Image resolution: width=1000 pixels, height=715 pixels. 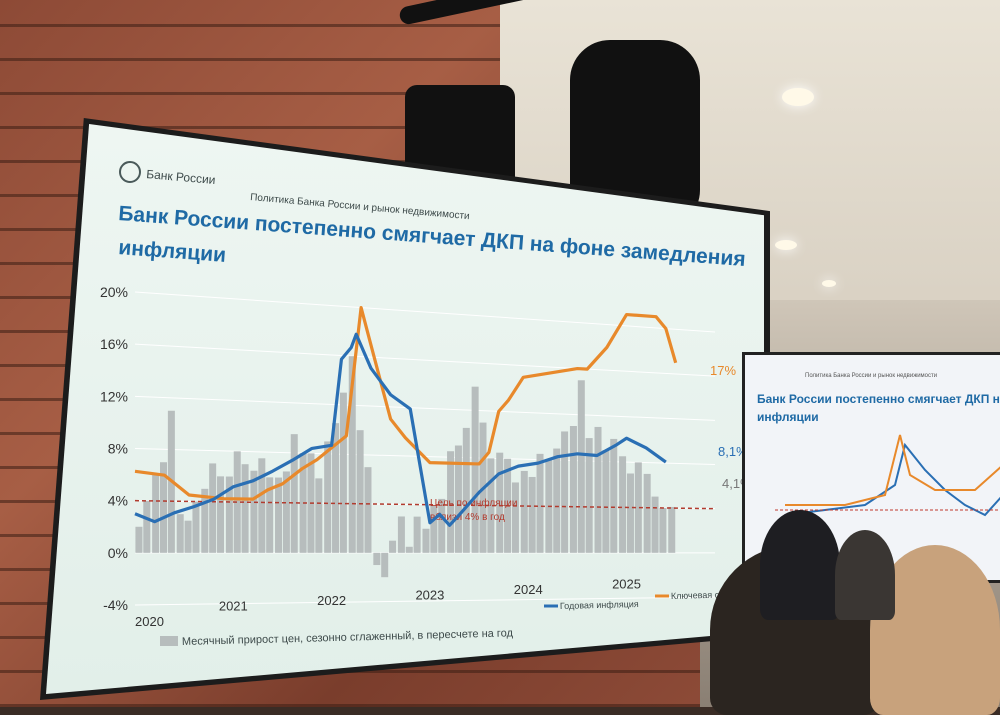 I want to click on key-rate-line, so click(x=406, y=403).